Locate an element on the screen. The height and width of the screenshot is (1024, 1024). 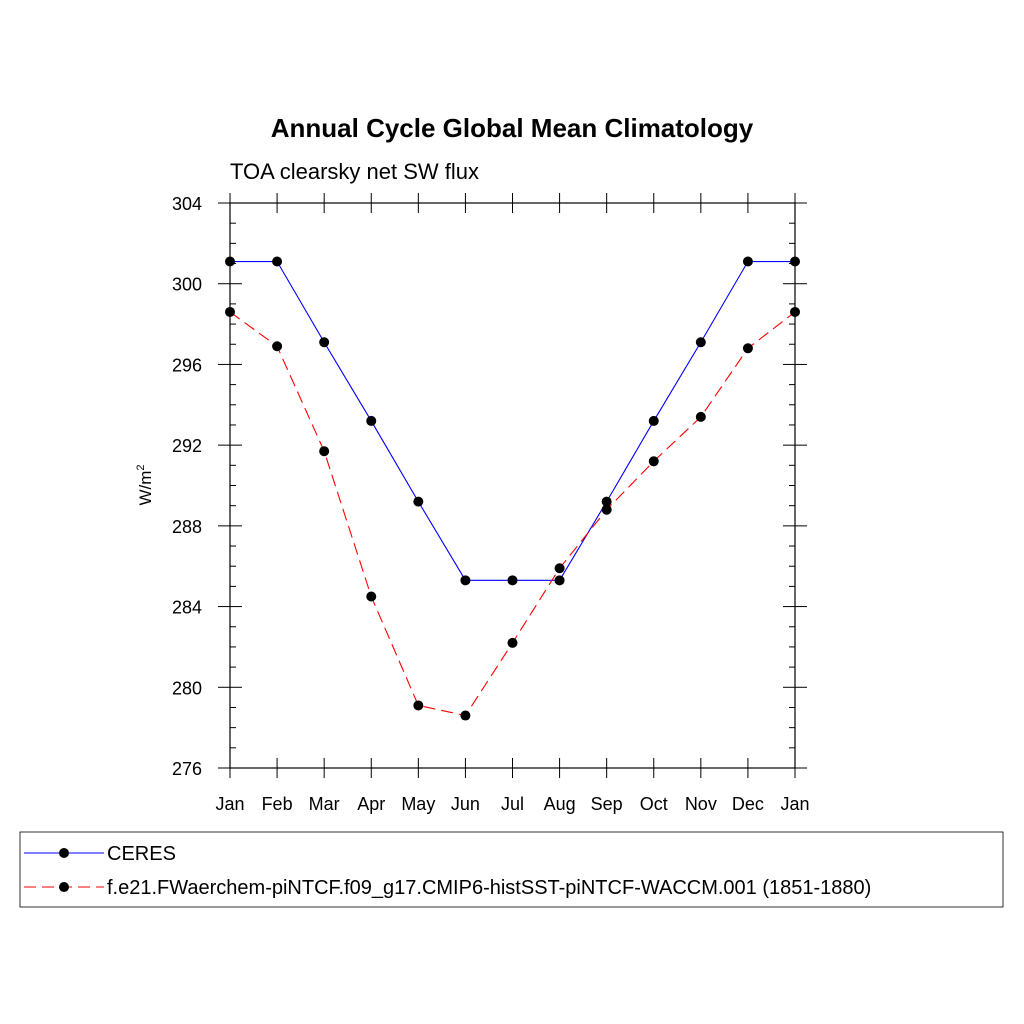
y-tick-label: 296 is located at coordinates (187, 365).